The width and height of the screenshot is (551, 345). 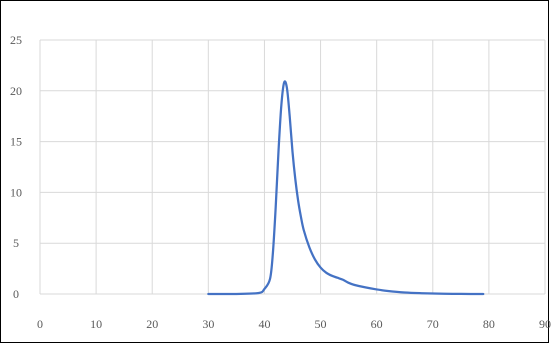 I want to click on x-tick-label: 40, so click(x=264, y=324).